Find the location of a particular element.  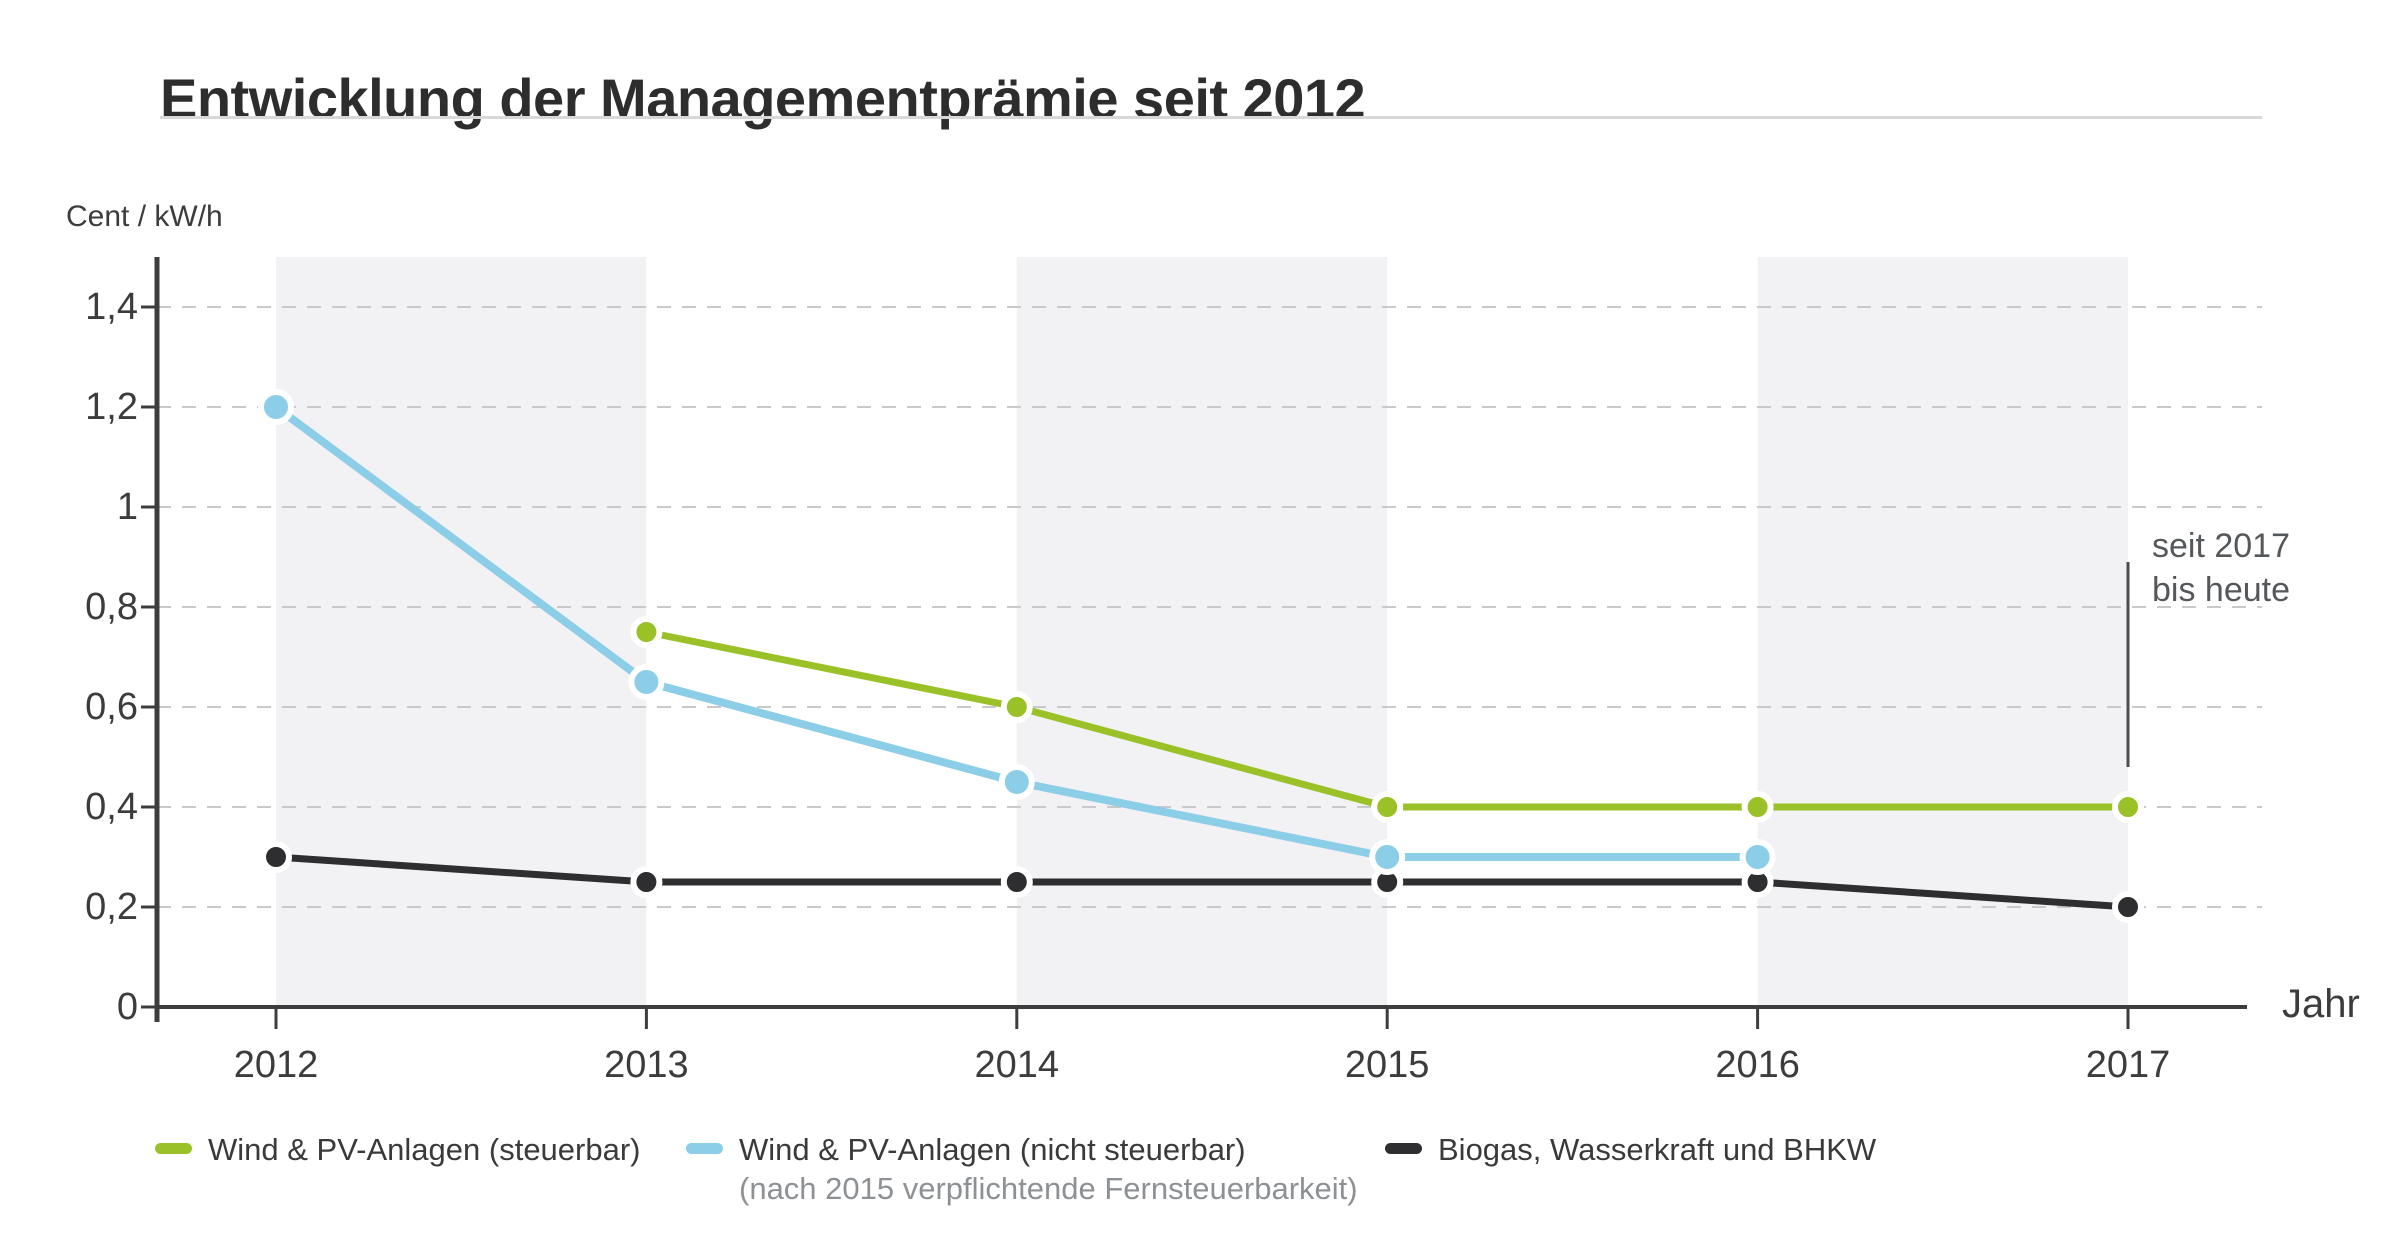

y-tick-label: 0,6 is located at coordinates (111, 707).